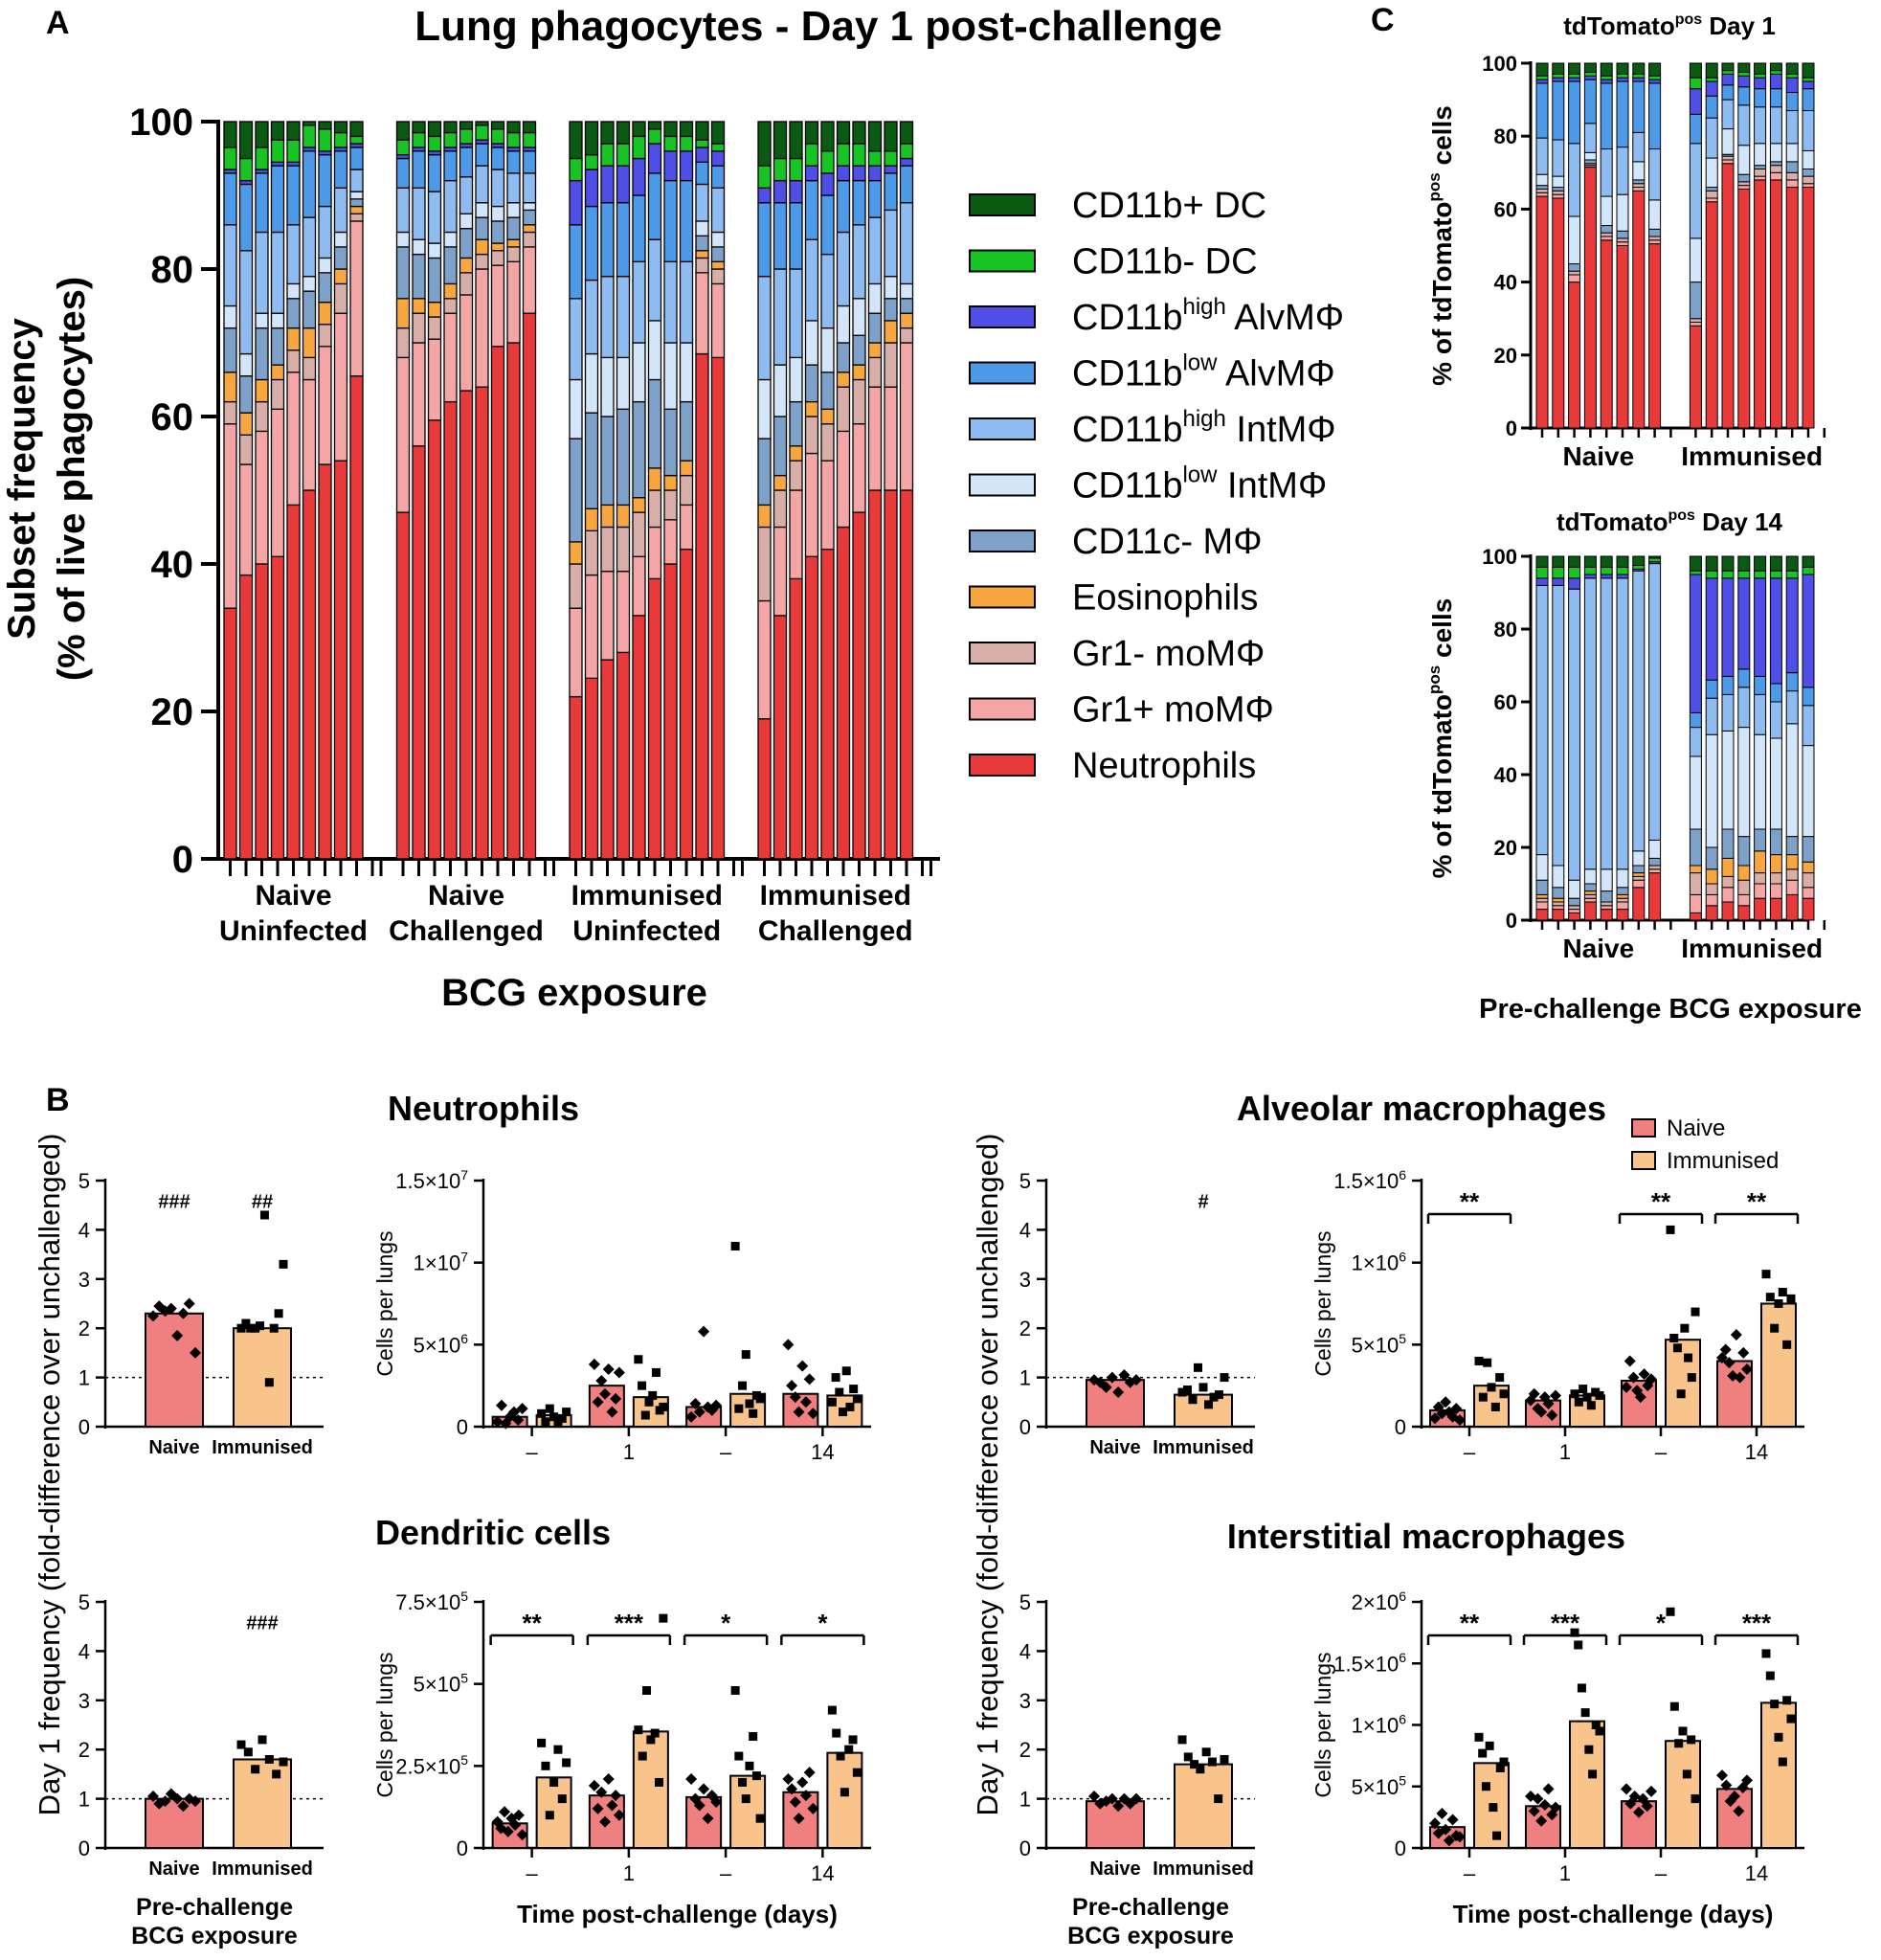 This screenshot has height=1960, width=1881. What do you see at coordinates (1402, 1338) in the screenshot?
I see `superscript: 5` at bounding box center [1402, 1338].